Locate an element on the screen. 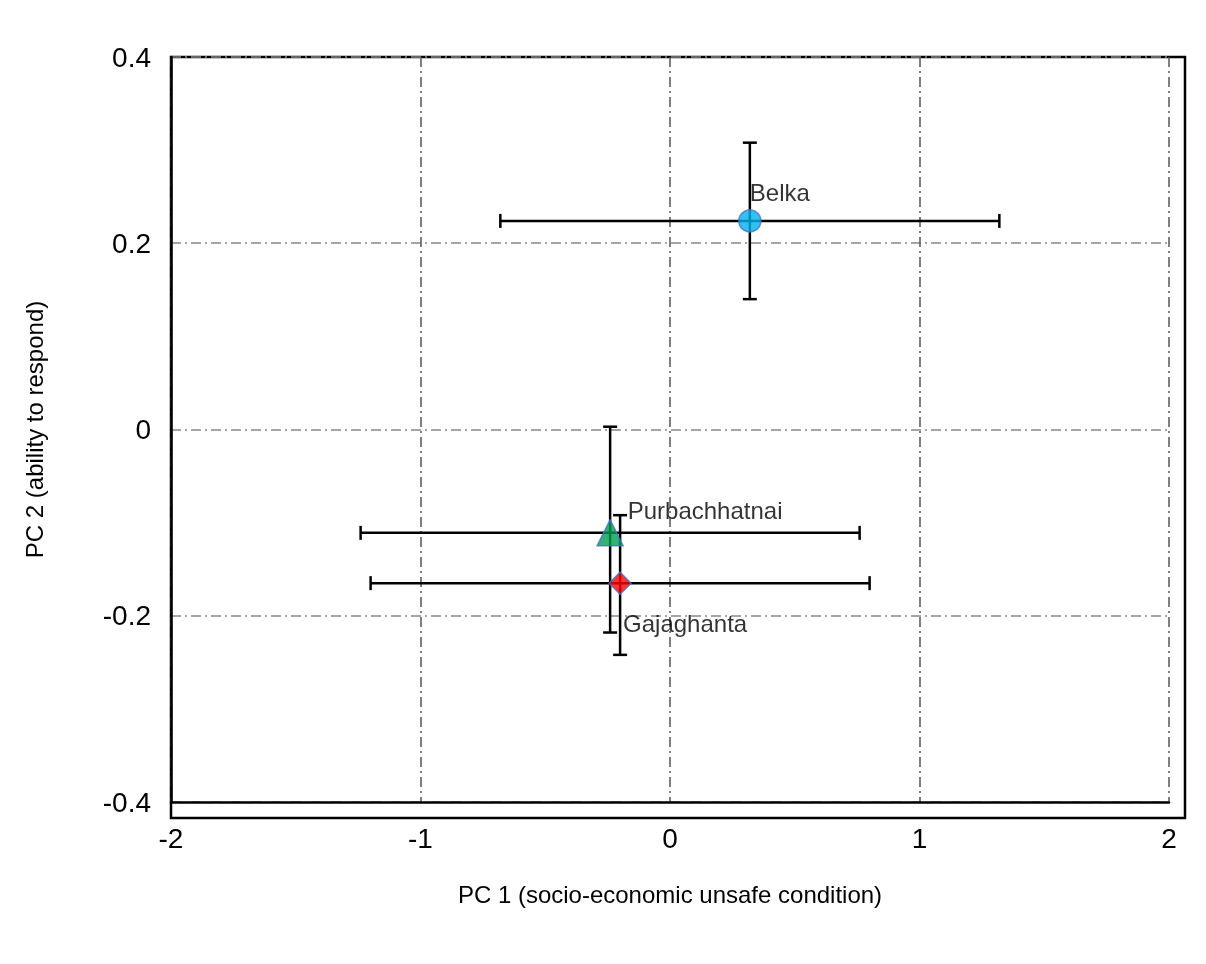  series-label: Belka is located at coordinates (780, 193).